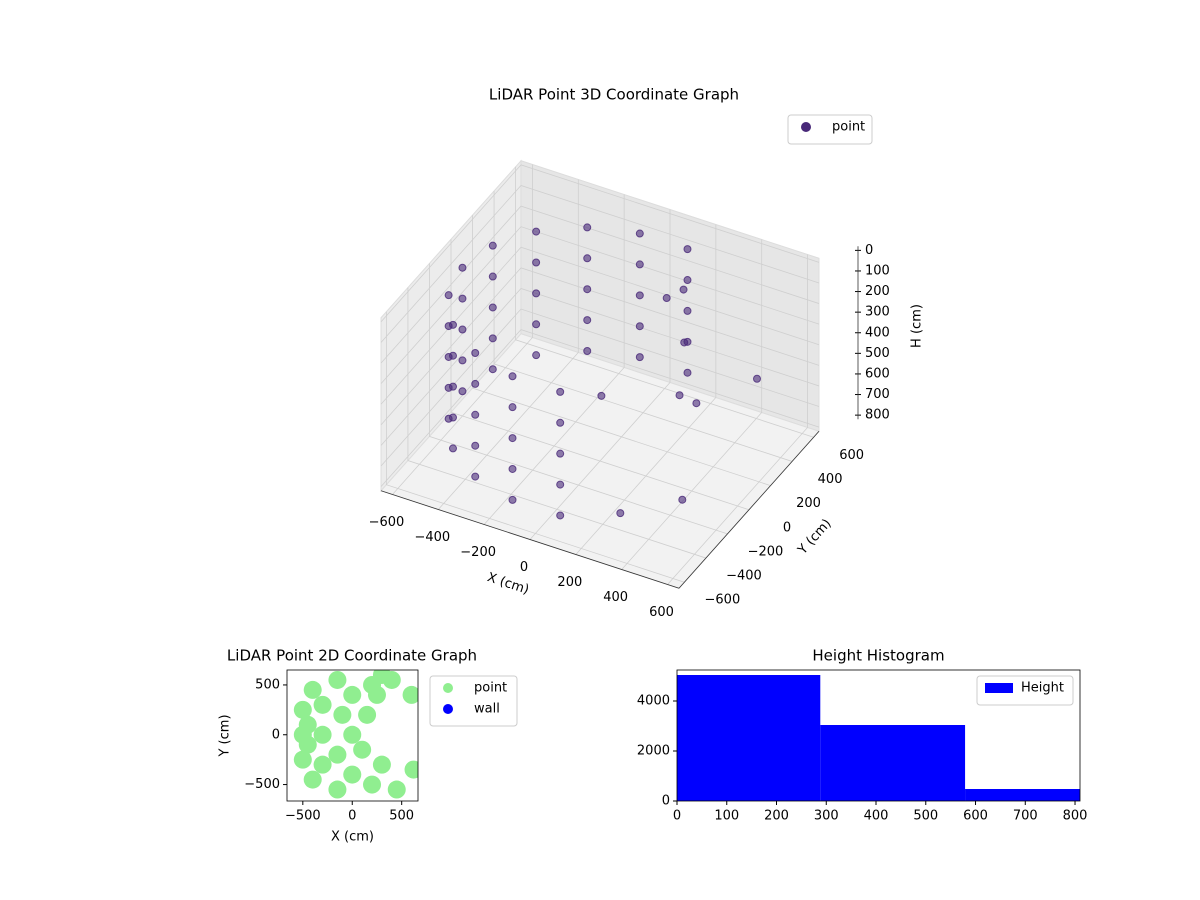 The height and width of the screenshot is (900, 1200). What do you see at coordinates (878, 735) in the screenshot?
I see `axes-frame` at bounding box center [878, 735].